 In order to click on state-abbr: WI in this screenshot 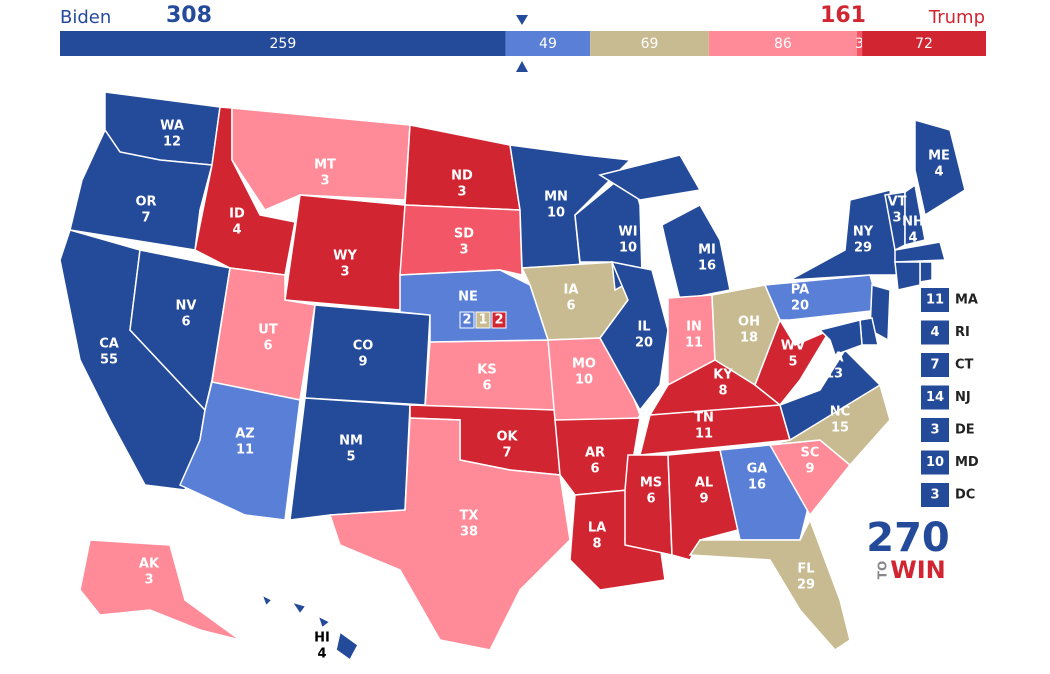, I will do `click(627, 232)`.